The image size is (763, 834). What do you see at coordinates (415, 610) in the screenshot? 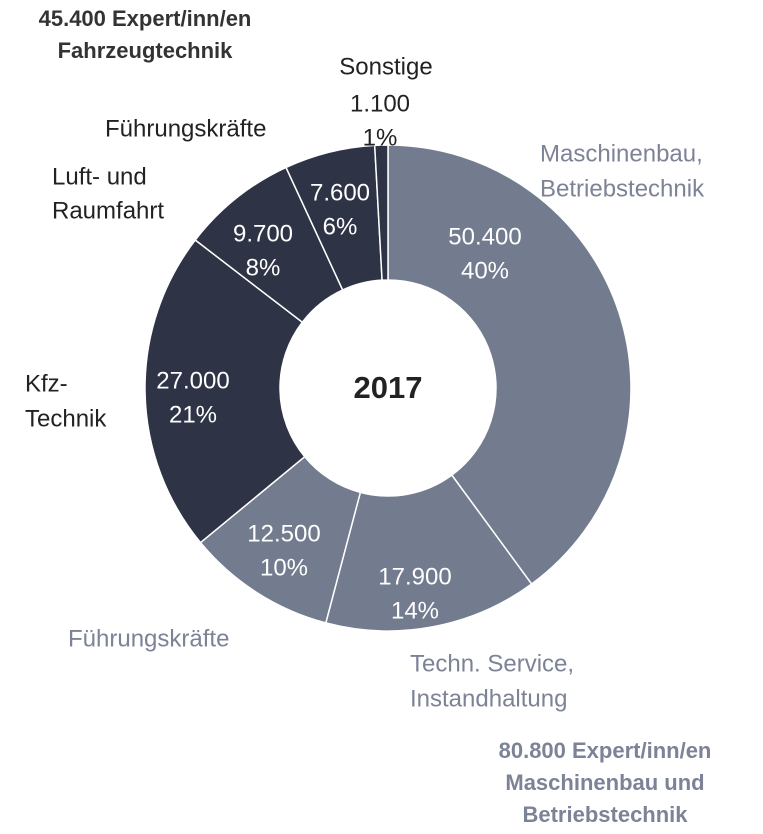
I see `percent-label: 14%` at bounding box center [415, 610].